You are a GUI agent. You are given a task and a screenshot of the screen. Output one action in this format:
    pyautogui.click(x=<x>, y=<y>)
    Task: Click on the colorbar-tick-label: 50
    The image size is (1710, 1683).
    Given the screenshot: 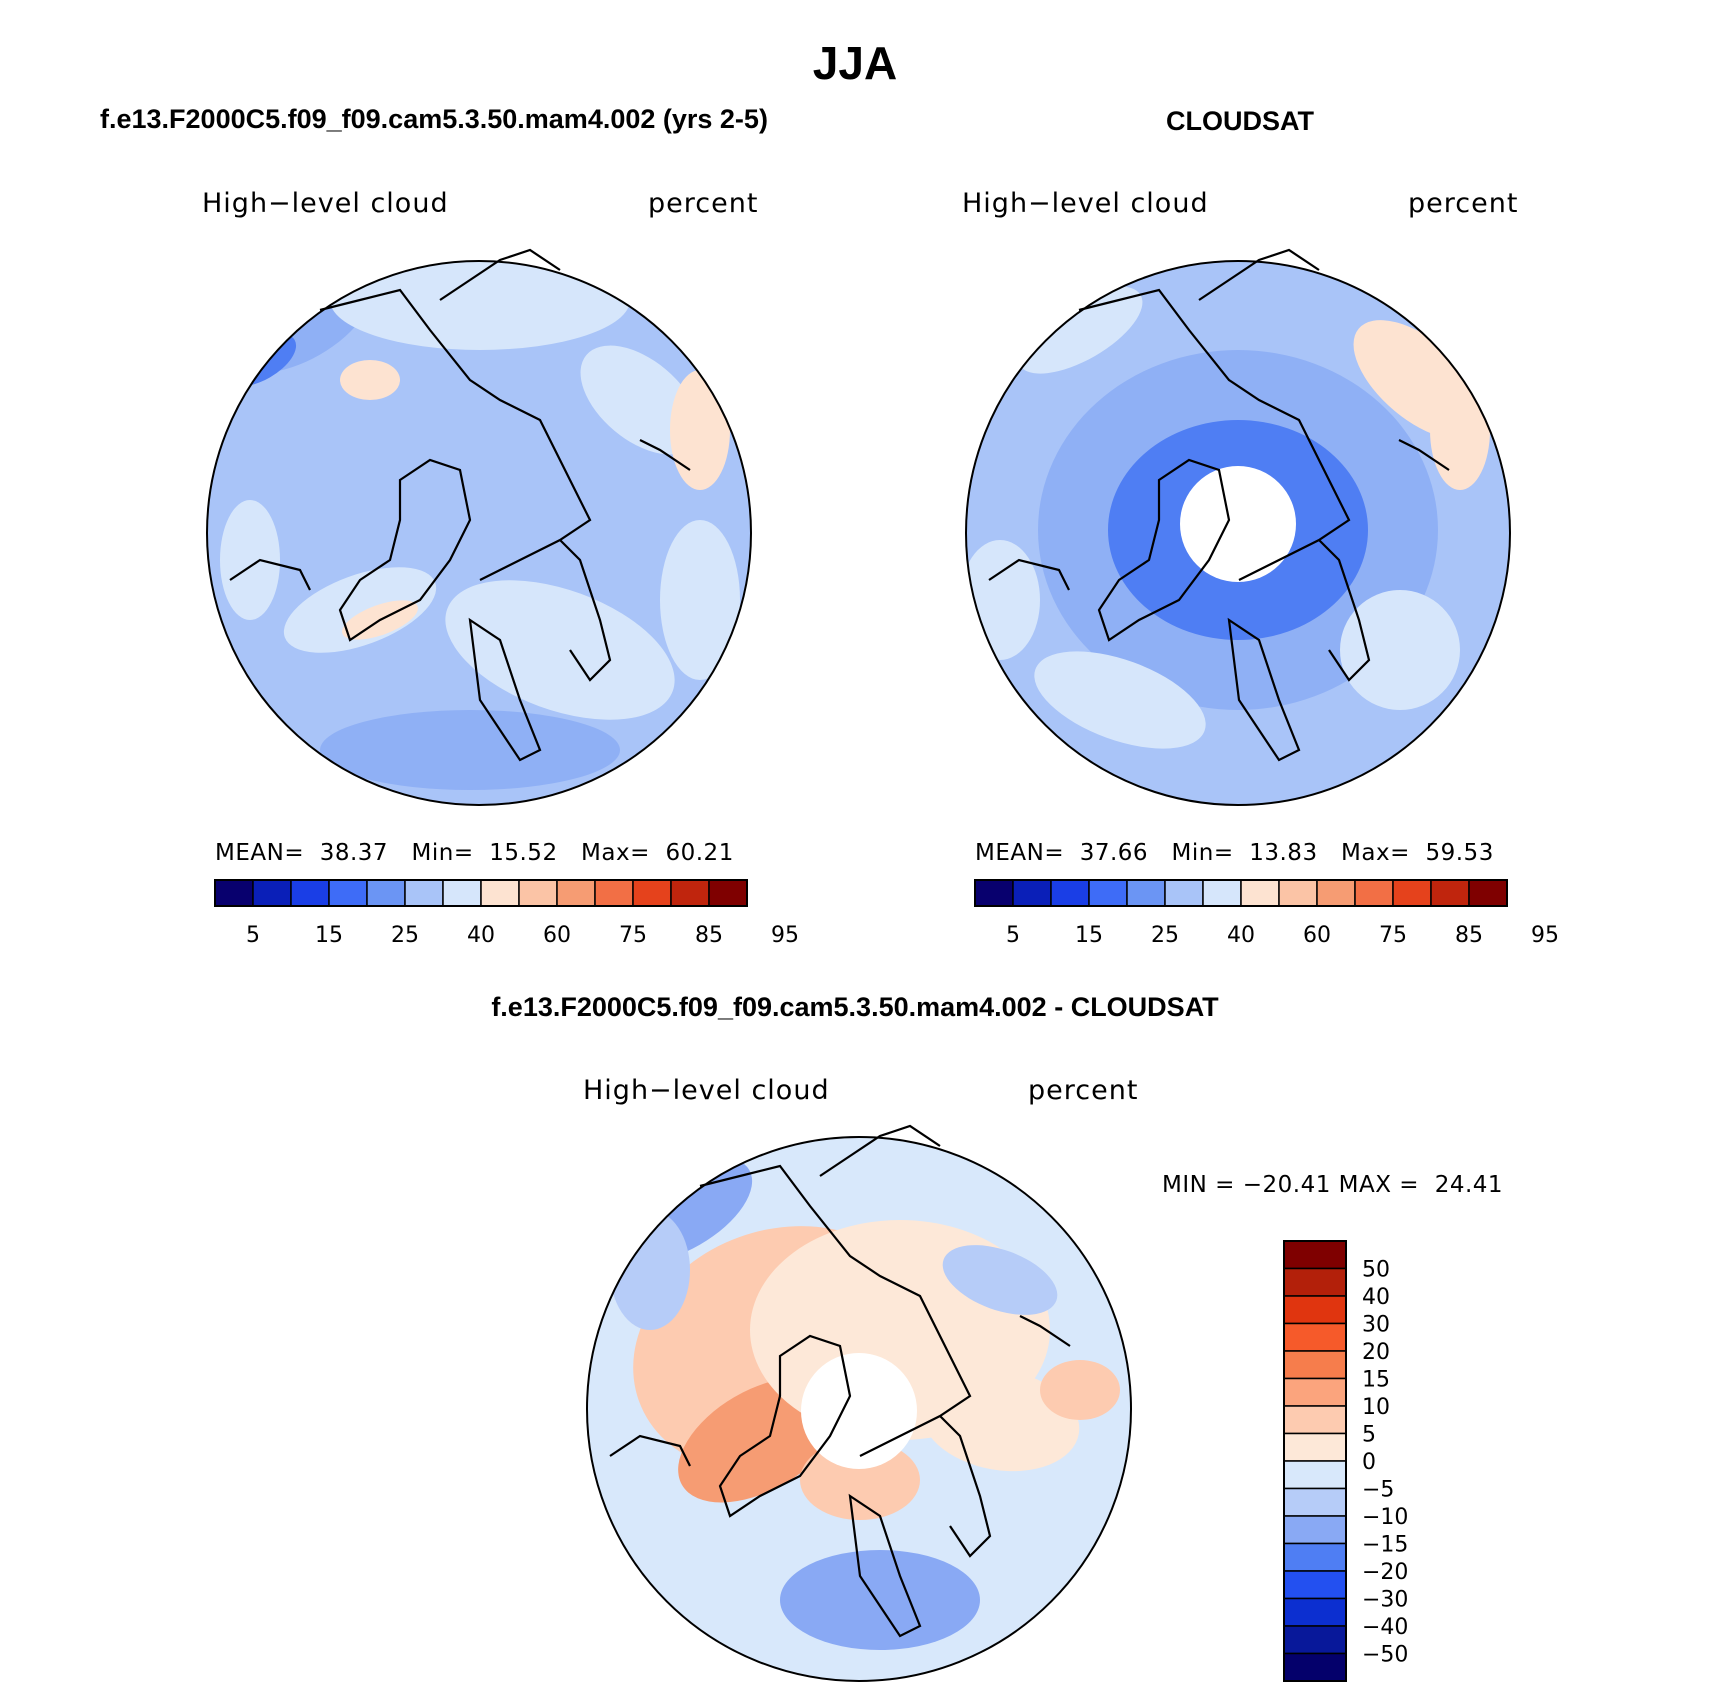 What is the action you would take?
    pyautogui.click(x=1376, y=1270)
    